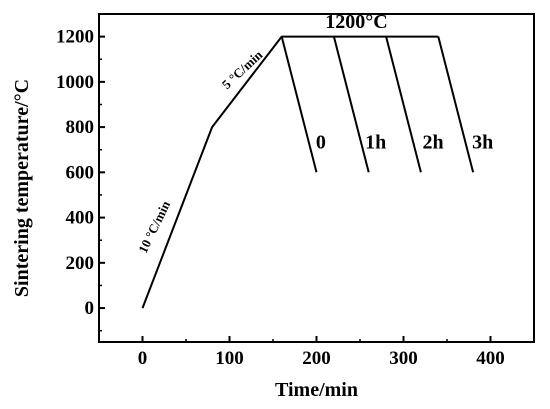 The height and width of the screenshot is (409, 550). Describe the element at coordinates (154, 227) in the screenshot. I see `chart-annotation: 10 °C/min` at that location.